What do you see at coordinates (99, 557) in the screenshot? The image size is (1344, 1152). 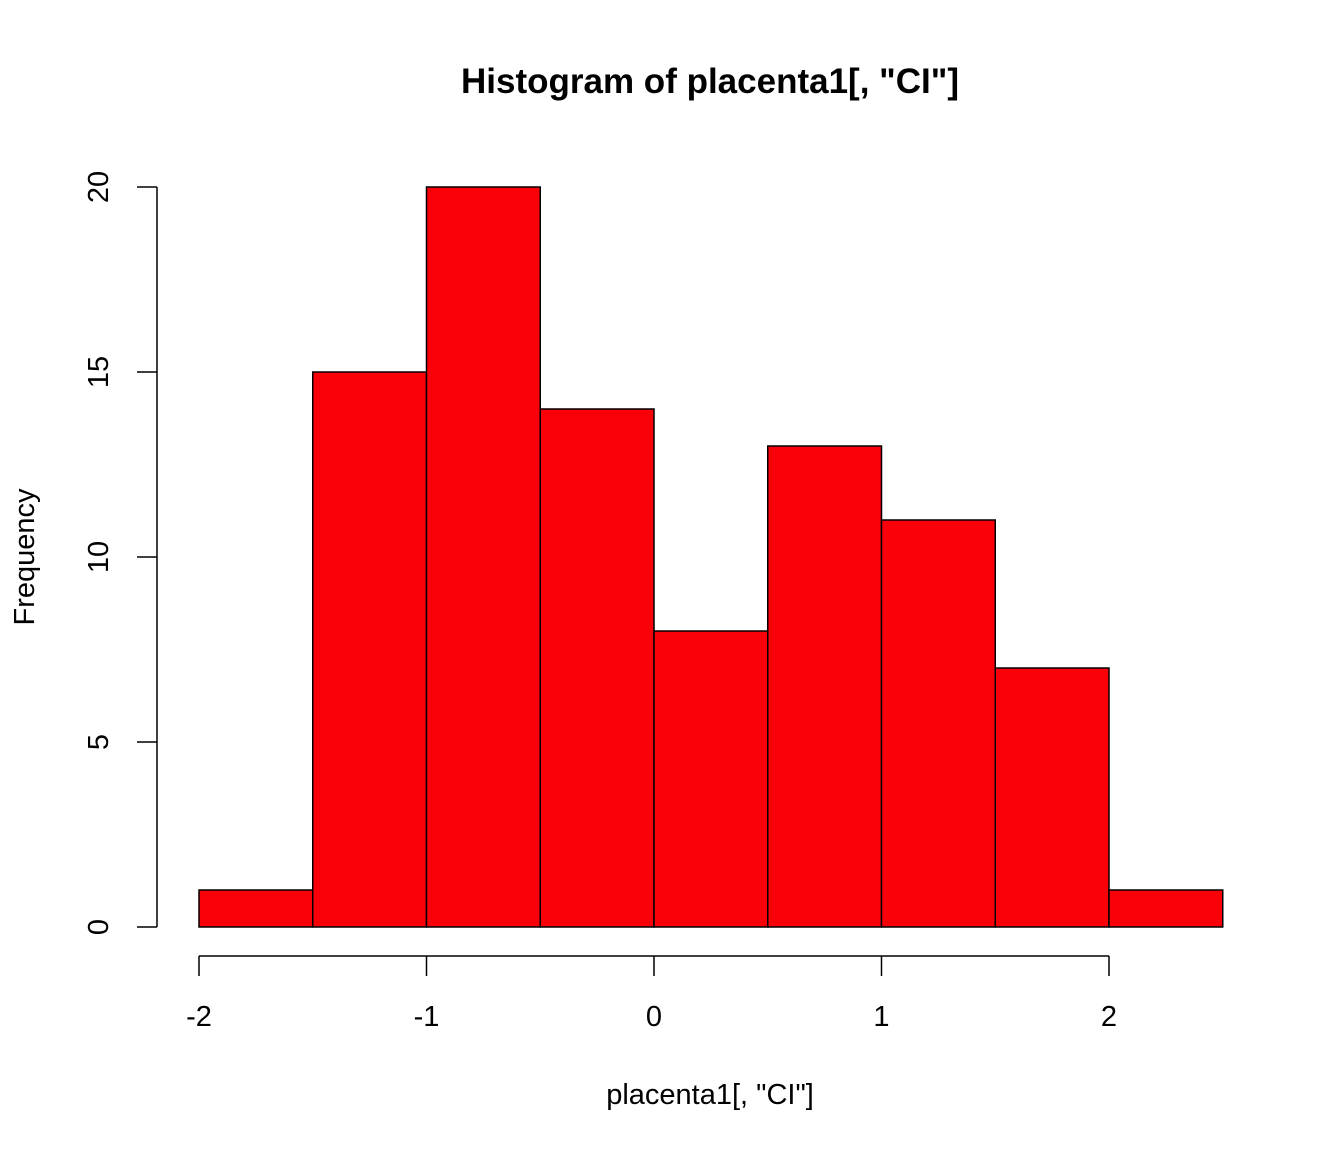 I see `y-tick-label: 10` at bounding box center [99, 557].